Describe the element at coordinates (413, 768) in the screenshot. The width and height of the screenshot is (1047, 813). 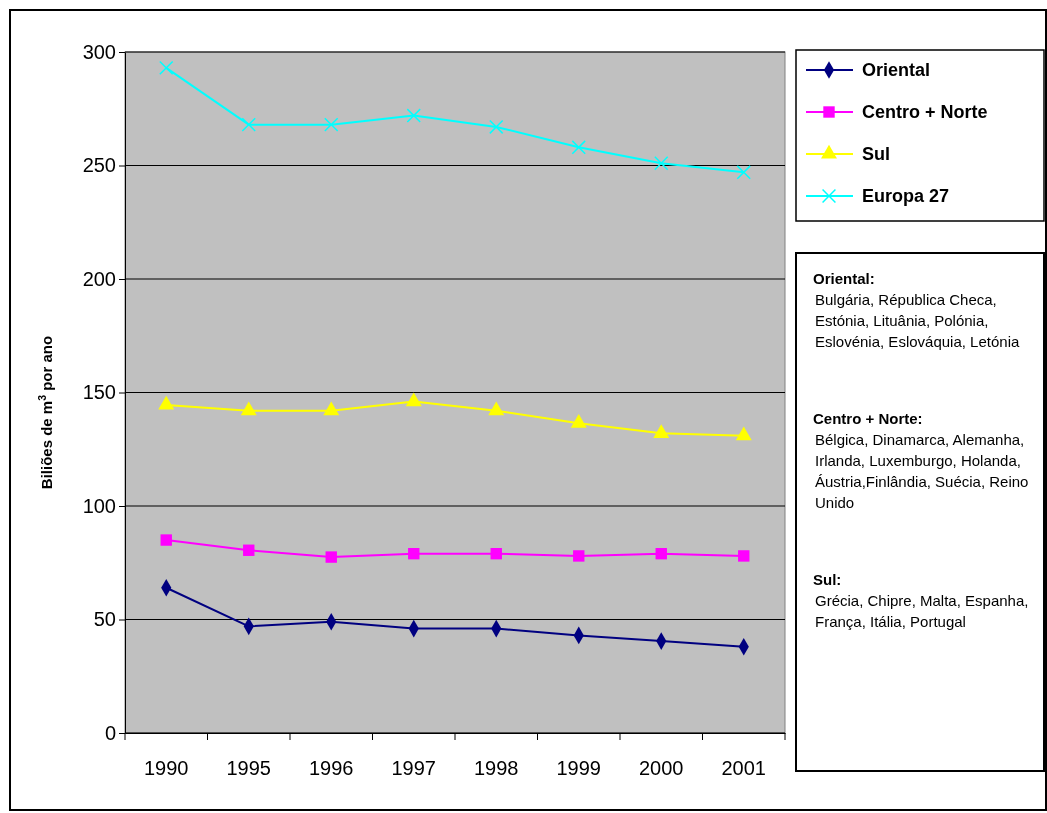
I see `x-tick-label: 1997` at that location.